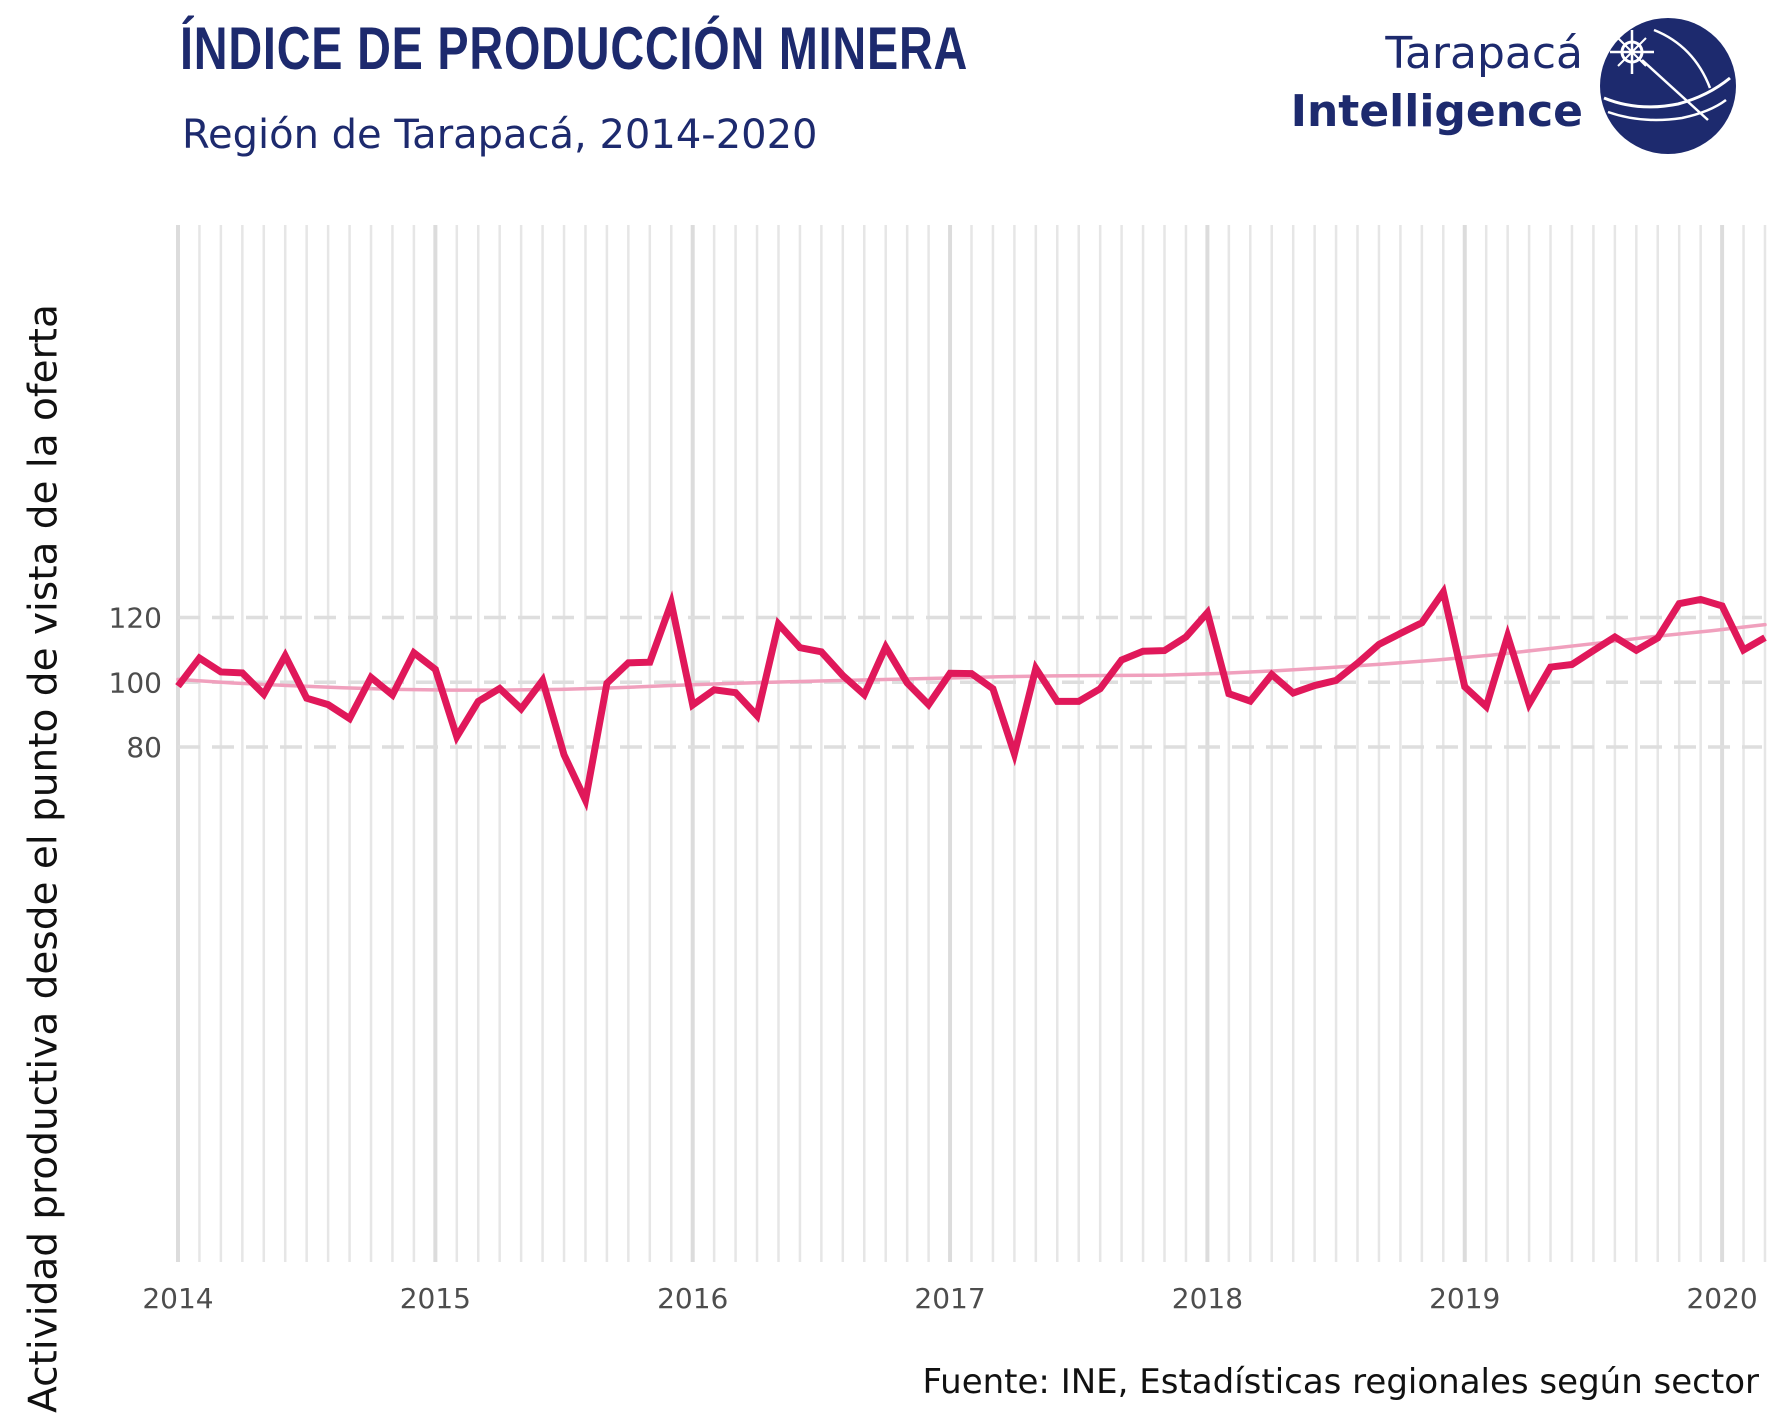 This screenshot has height=1417, width=1771. Describe the element at coordinates (144, 747) in the screenshot. I see `y-tick-label: 80` at that location.